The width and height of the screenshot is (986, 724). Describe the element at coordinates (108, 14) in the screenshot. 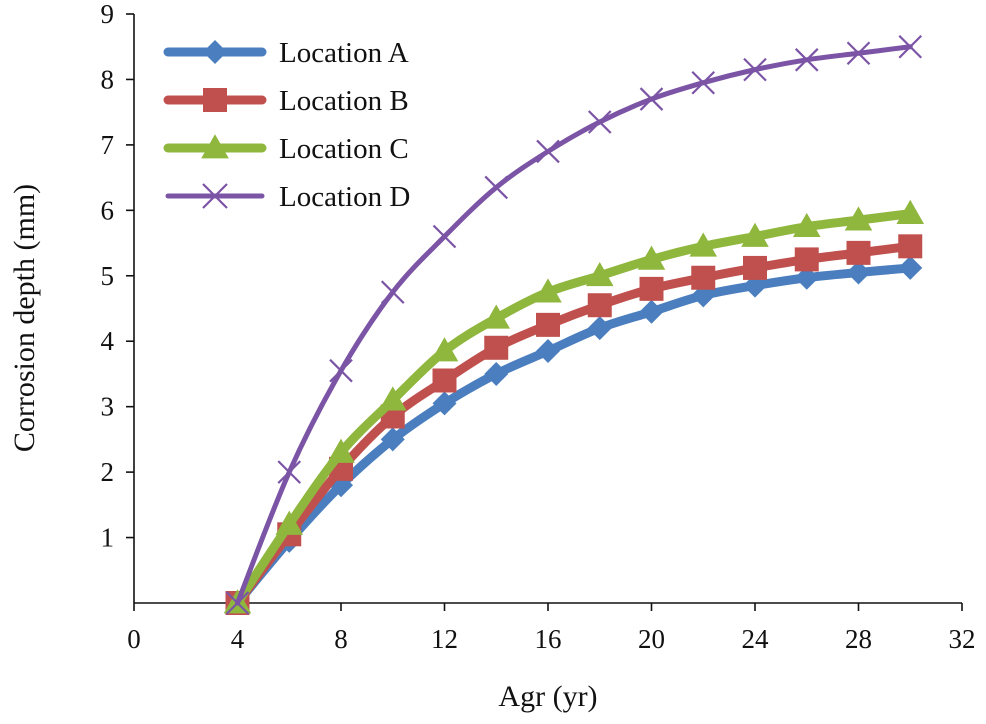

I see `y-tick-label: 9` at that location.